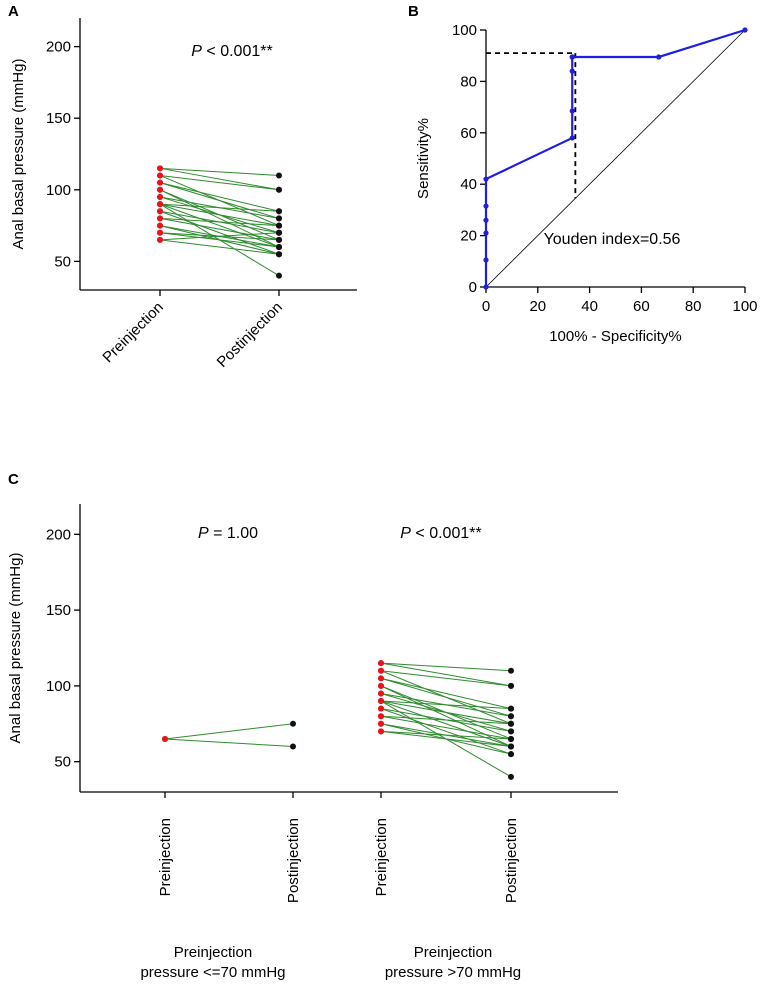  I want to click on panel-c-y-tick-label: 150, so click(58, 610).